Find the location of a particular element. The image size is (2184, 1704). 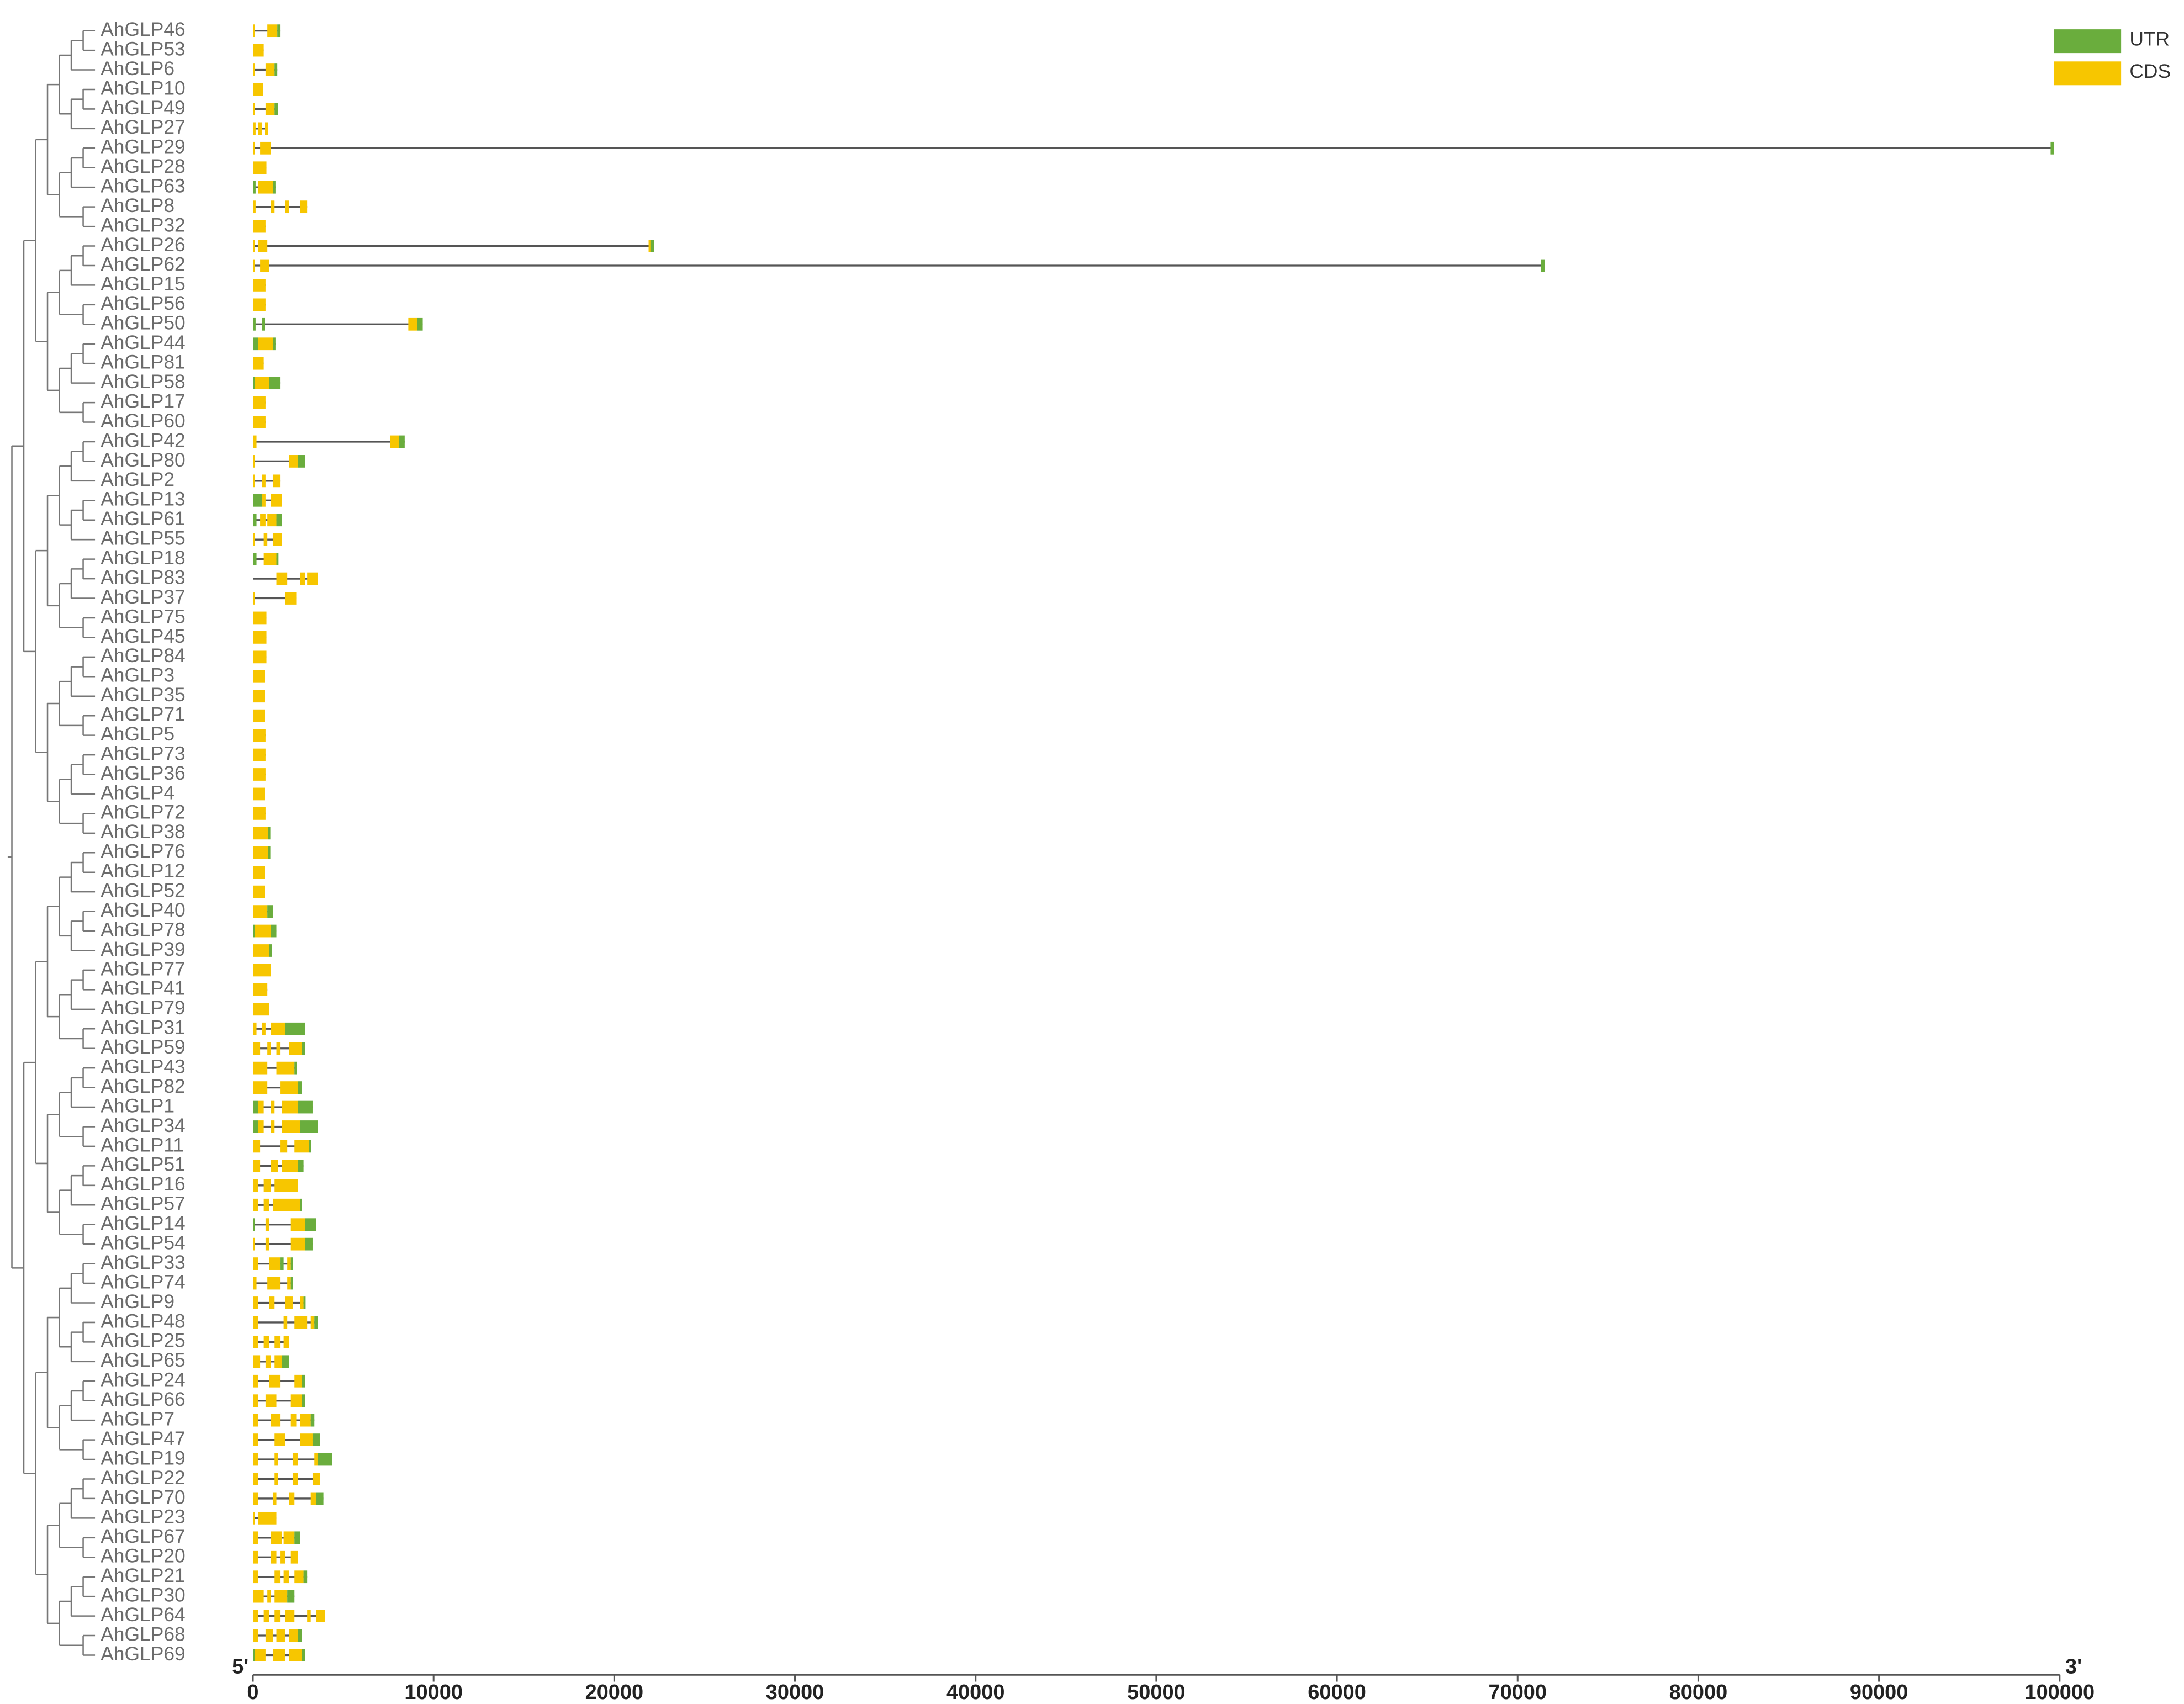

gene-label: AhGLP36 is located at coordinates (143, 773).